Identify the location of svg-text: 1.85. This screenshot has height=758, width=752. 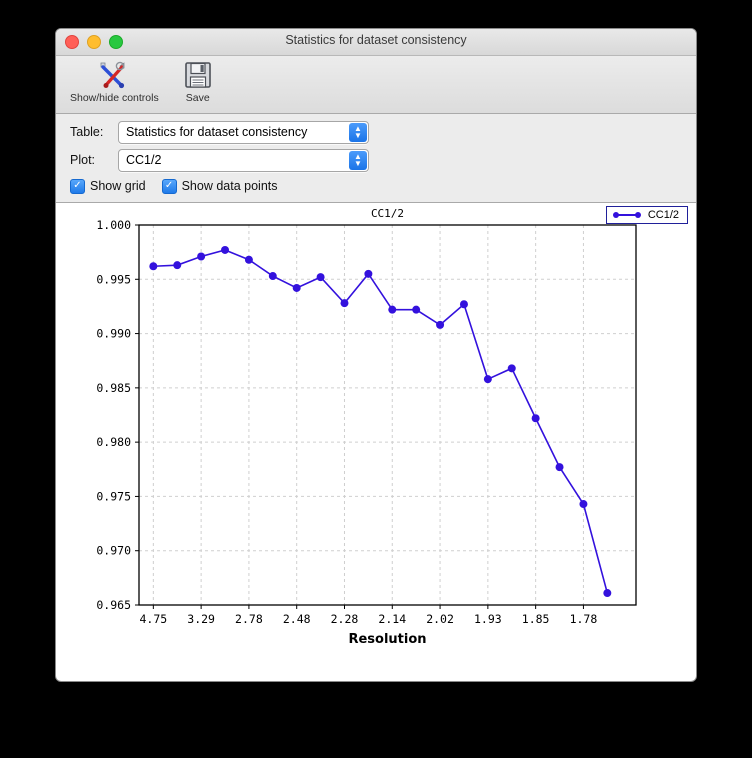
(536, 619).